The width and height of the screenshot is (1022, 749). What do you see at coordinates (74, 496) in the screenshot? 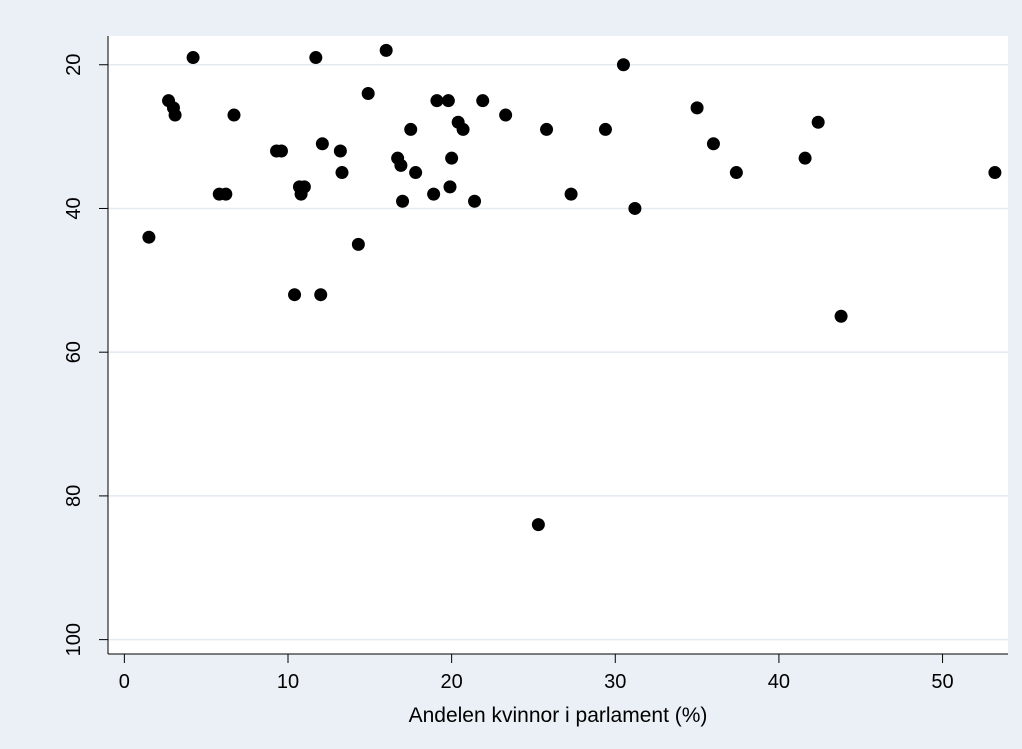
I see `y-tick-label: 80` at bounding box center [74, 496].